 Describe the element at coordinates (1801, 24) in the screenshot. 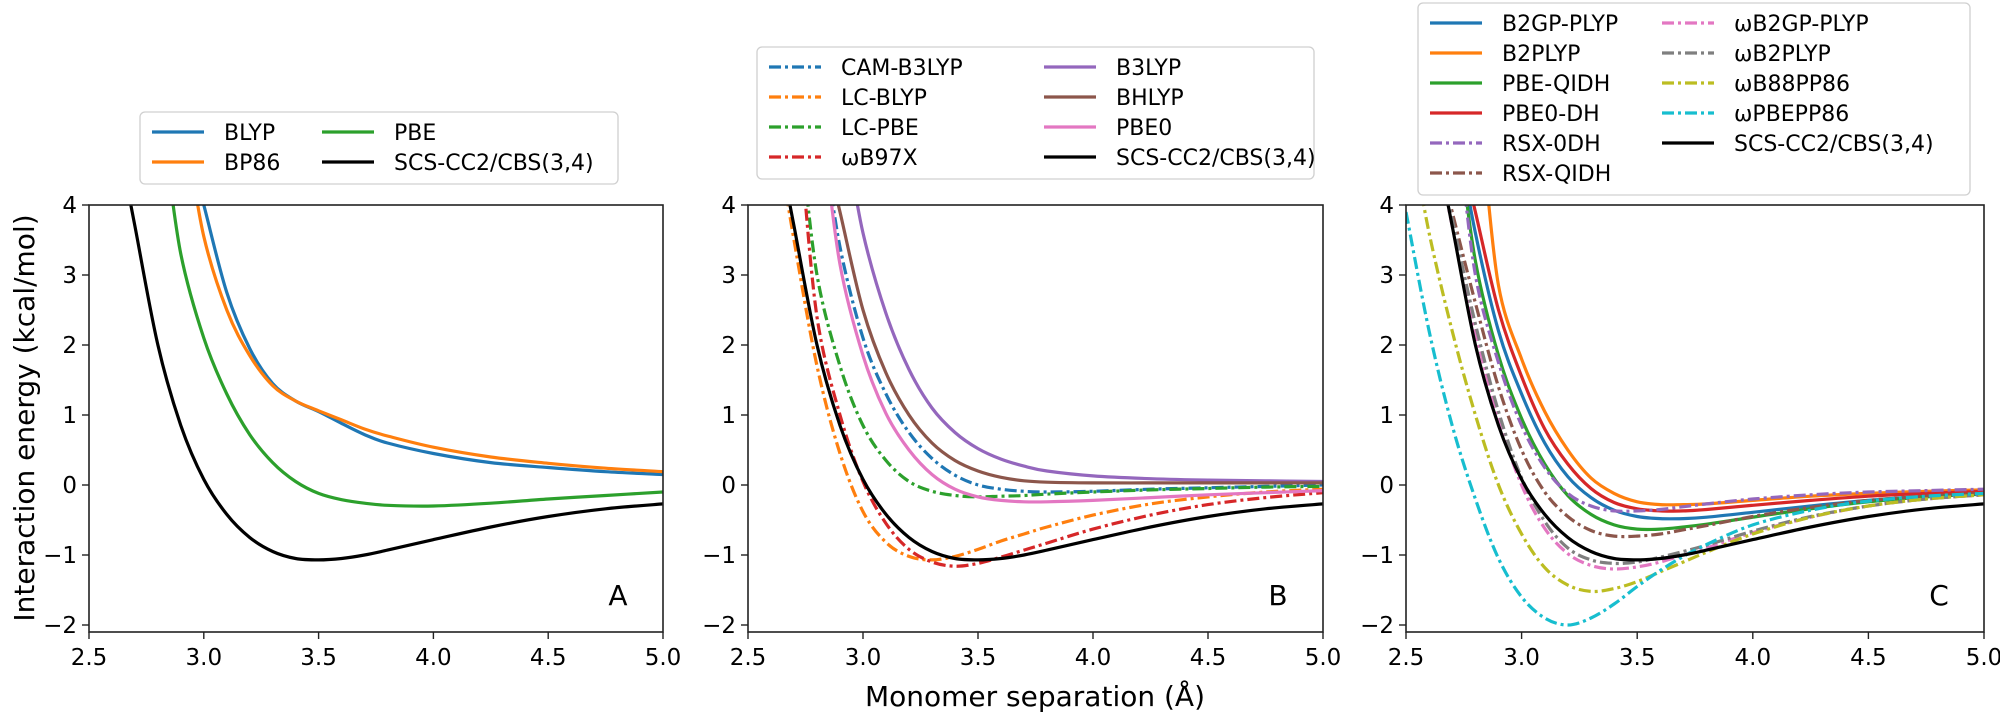

I see `legend-label: ωB2GP-PLYP` at that location.